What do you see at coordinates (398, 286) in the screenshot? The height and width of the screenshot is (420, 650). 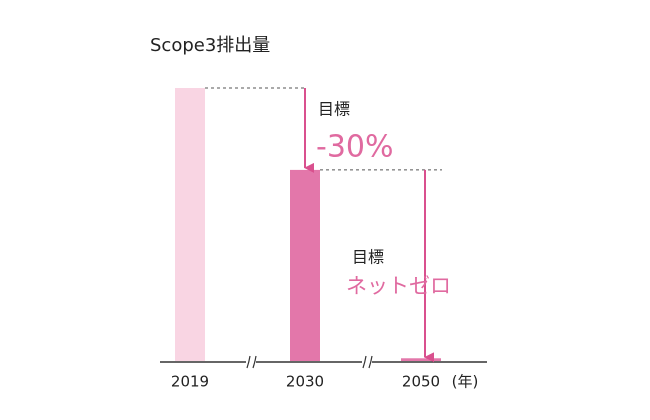 I see `annotation-value: ネットゼロ` at bounding box center [398, 286].